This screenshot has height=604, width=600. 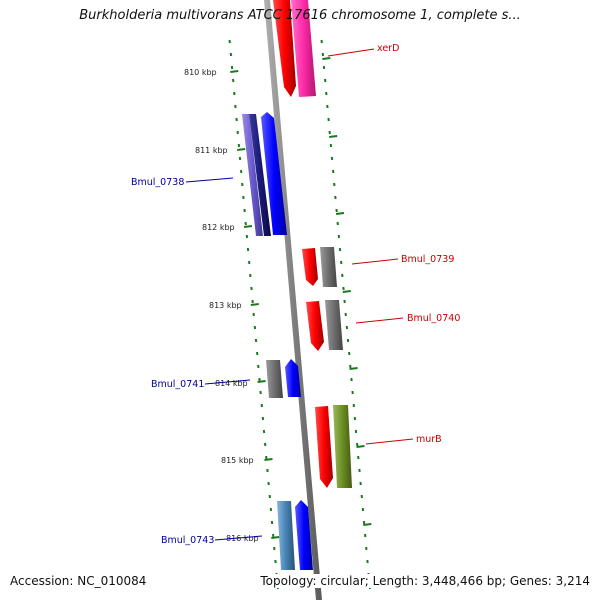 I want to click on leader-murB, so click(x=389, y=441).